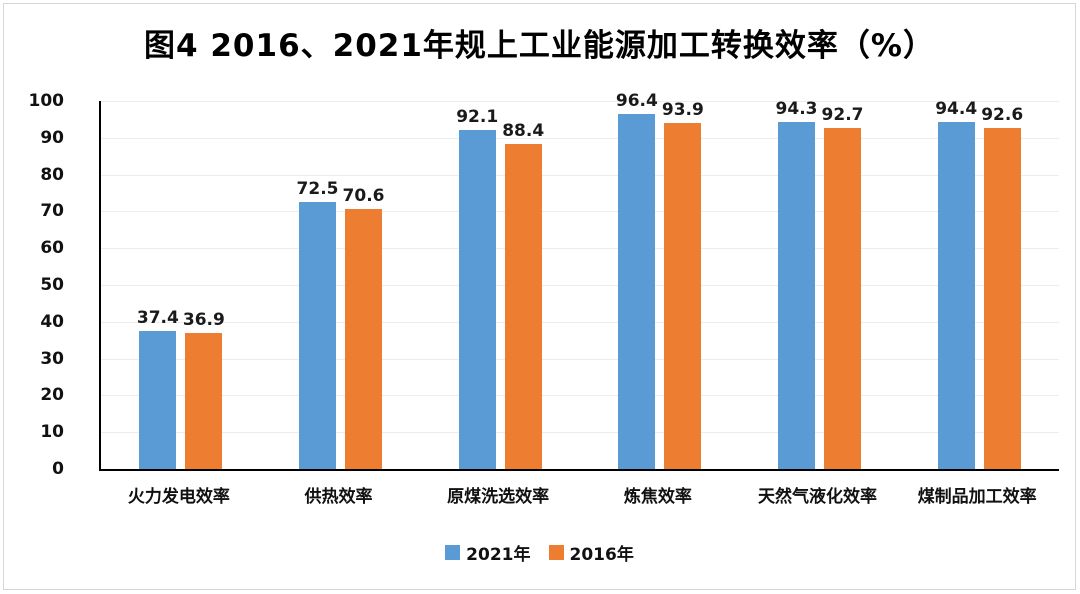 The height and width of the screenshot is (594, 1080). What do you see at coordinates (1002, 115) in the screenshot?
I see `bar-value-label: 92.6` at bounding box center [1002, 115].